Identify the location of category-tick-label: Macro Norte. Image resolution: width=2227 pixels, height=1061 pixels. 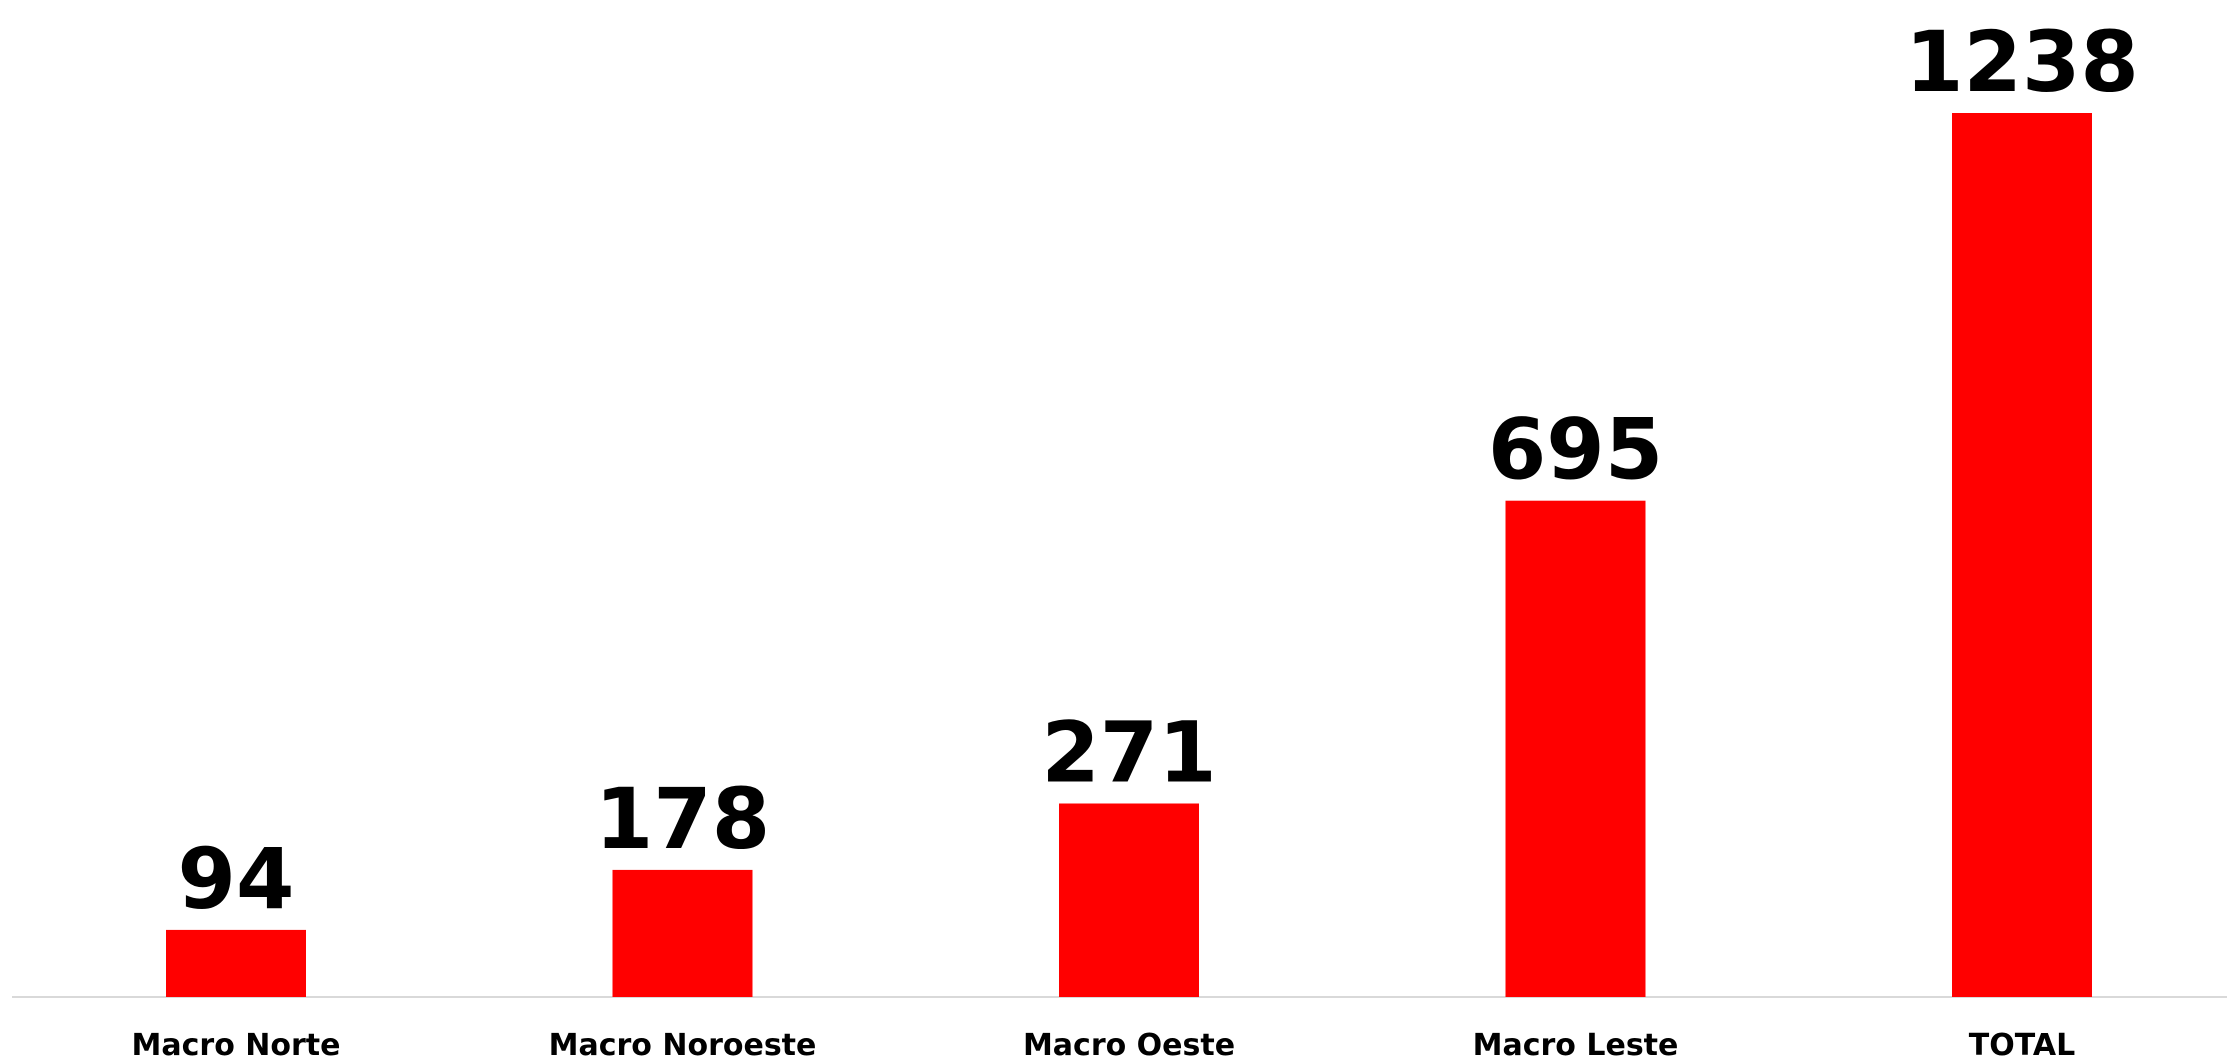
(236, 1044).